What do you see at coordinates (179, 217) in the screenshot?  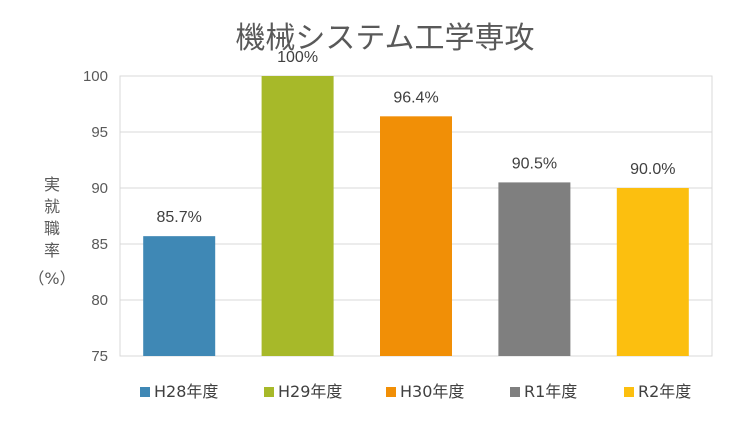 I see `data-label: 85.7%` at bounding box center [179, 217].